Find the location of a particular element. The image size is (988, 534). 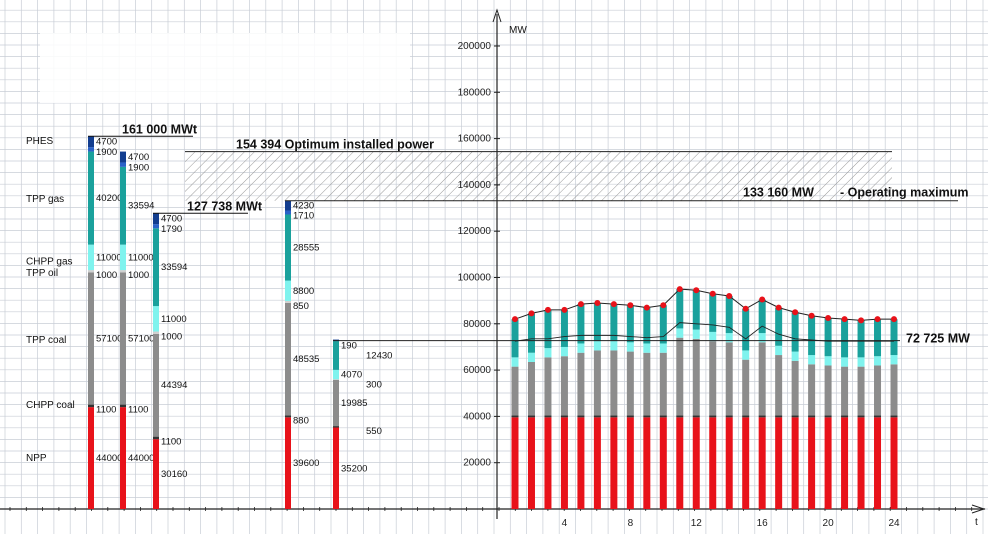

y-tick-label: 20000 is located at coordinates (477, 463).